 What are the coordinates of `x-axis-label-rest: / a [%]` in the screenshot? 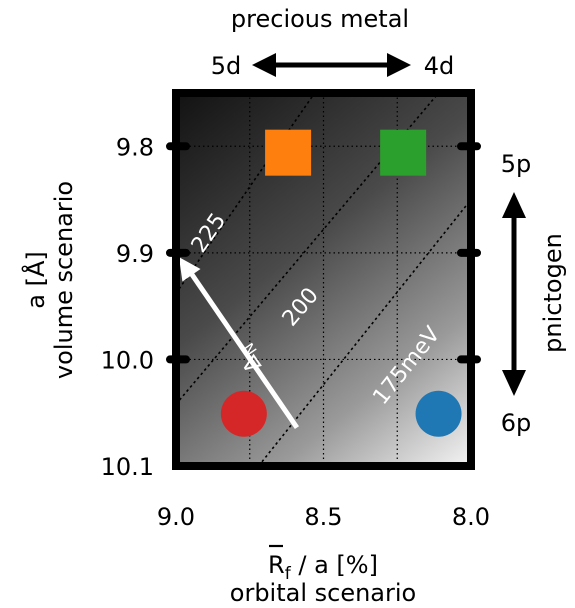 It's located at (334, 565).